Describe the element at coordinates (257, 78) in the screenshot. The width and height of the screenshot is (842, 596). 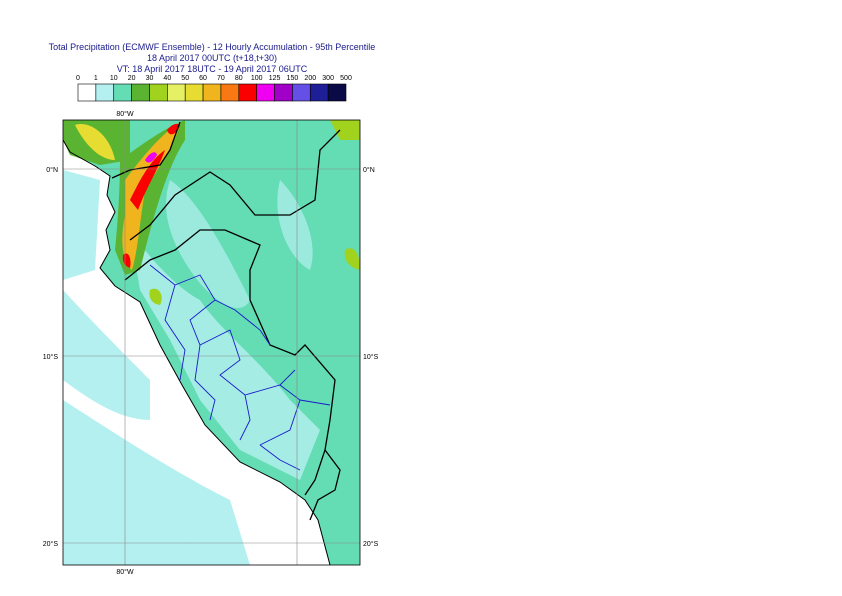
I see `legend-label: 100` at that location.